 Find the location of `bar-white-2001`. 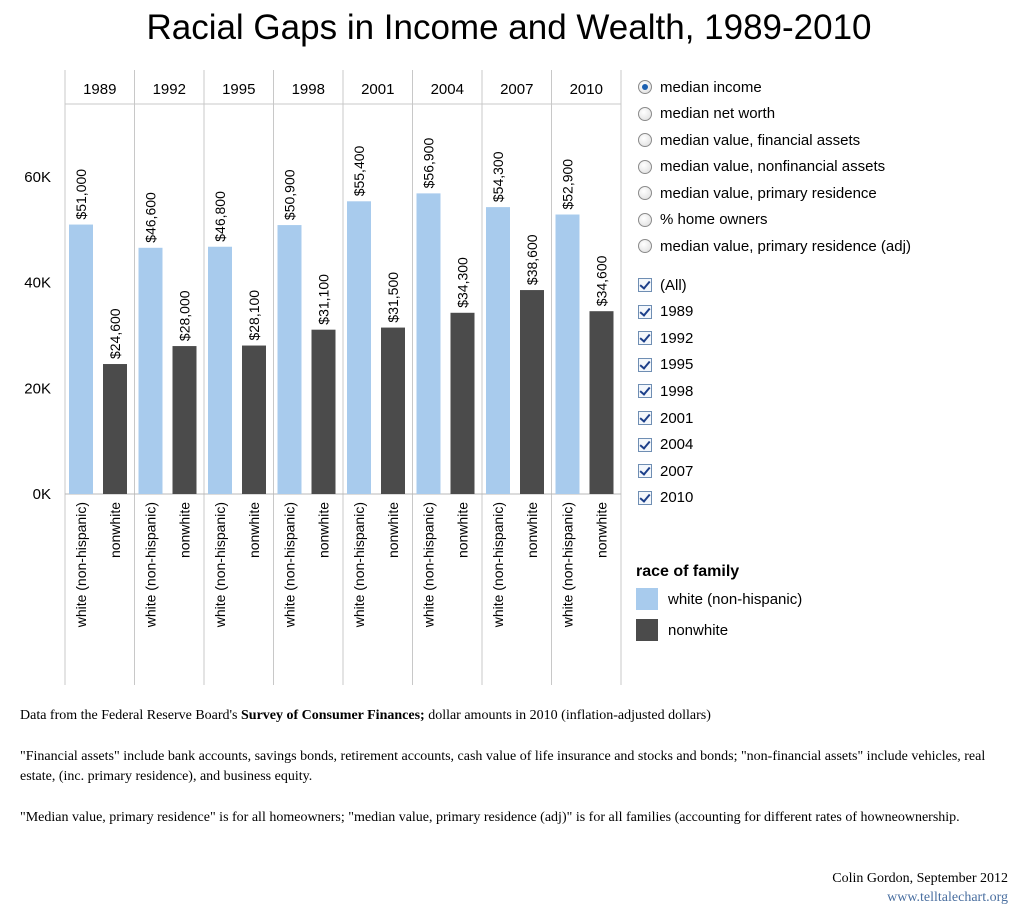

bar-white-2001 is located at coordinates (359, 347).